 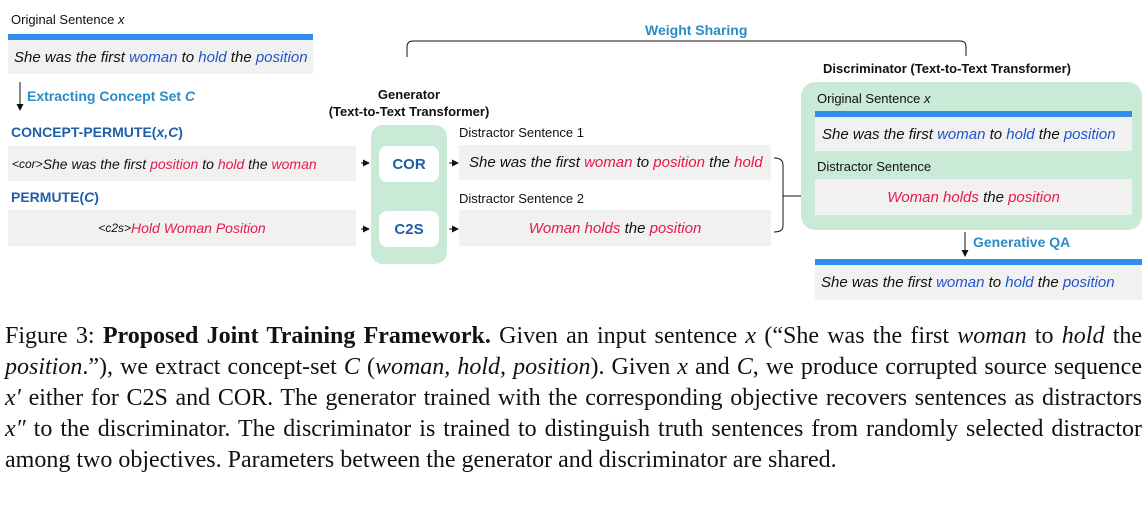 I want to click on weight-sharing-label: Weight Sharing, so click(x=696, y=30).